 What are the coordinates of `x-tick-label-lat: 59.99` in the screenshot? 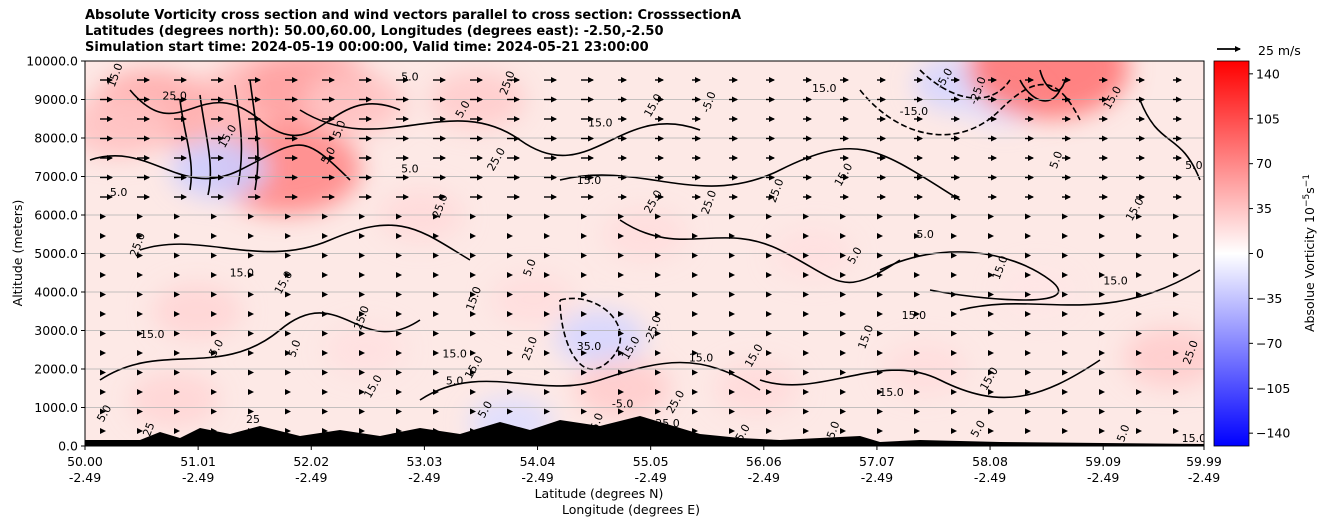 It's located at (1204, 461).